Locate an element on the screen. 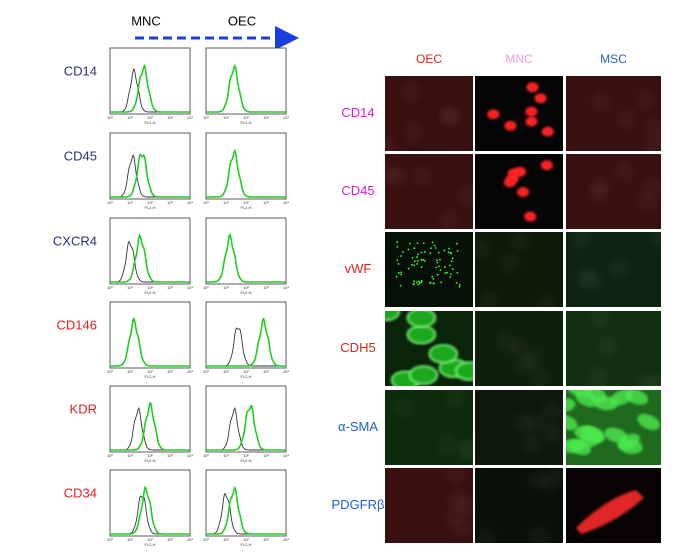 This screenshot has height=556, width=683. row-label: CDH5 is located at coordinates (357, 347).